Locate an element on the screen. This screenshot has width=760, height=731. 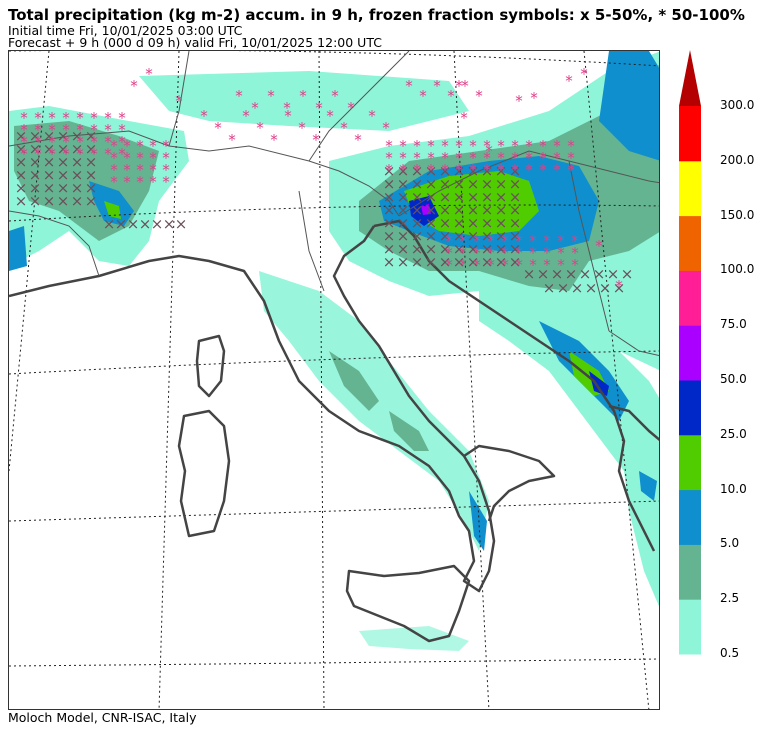
legend-tick-label: 25.0 is located at coordinates (733, 433).